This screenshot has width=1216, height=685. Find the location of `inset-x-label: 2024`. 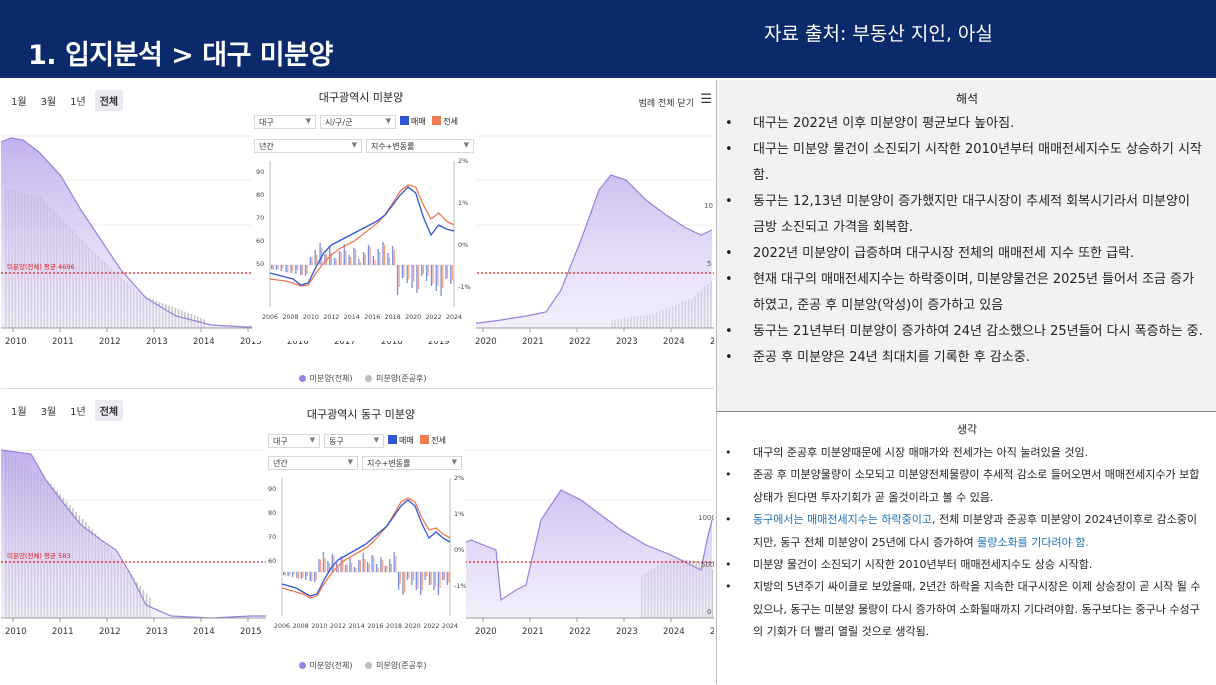

inset-x-label: 2024 is located at coordinates (454, 317).